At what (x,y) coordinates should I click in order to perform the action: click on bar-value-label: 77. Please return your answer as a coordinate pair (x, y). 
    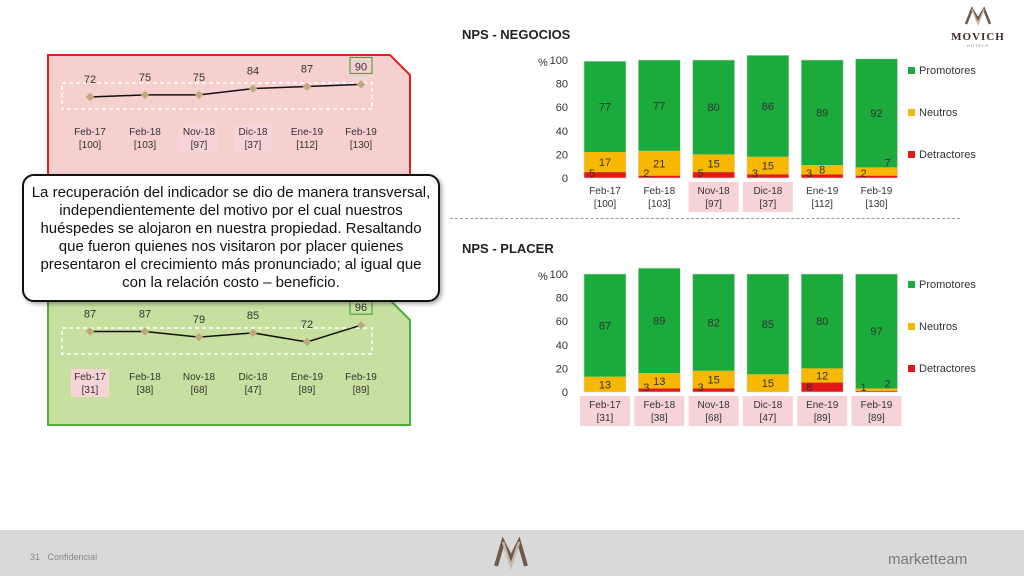
    Looking at the image, I should click on (659, 106).